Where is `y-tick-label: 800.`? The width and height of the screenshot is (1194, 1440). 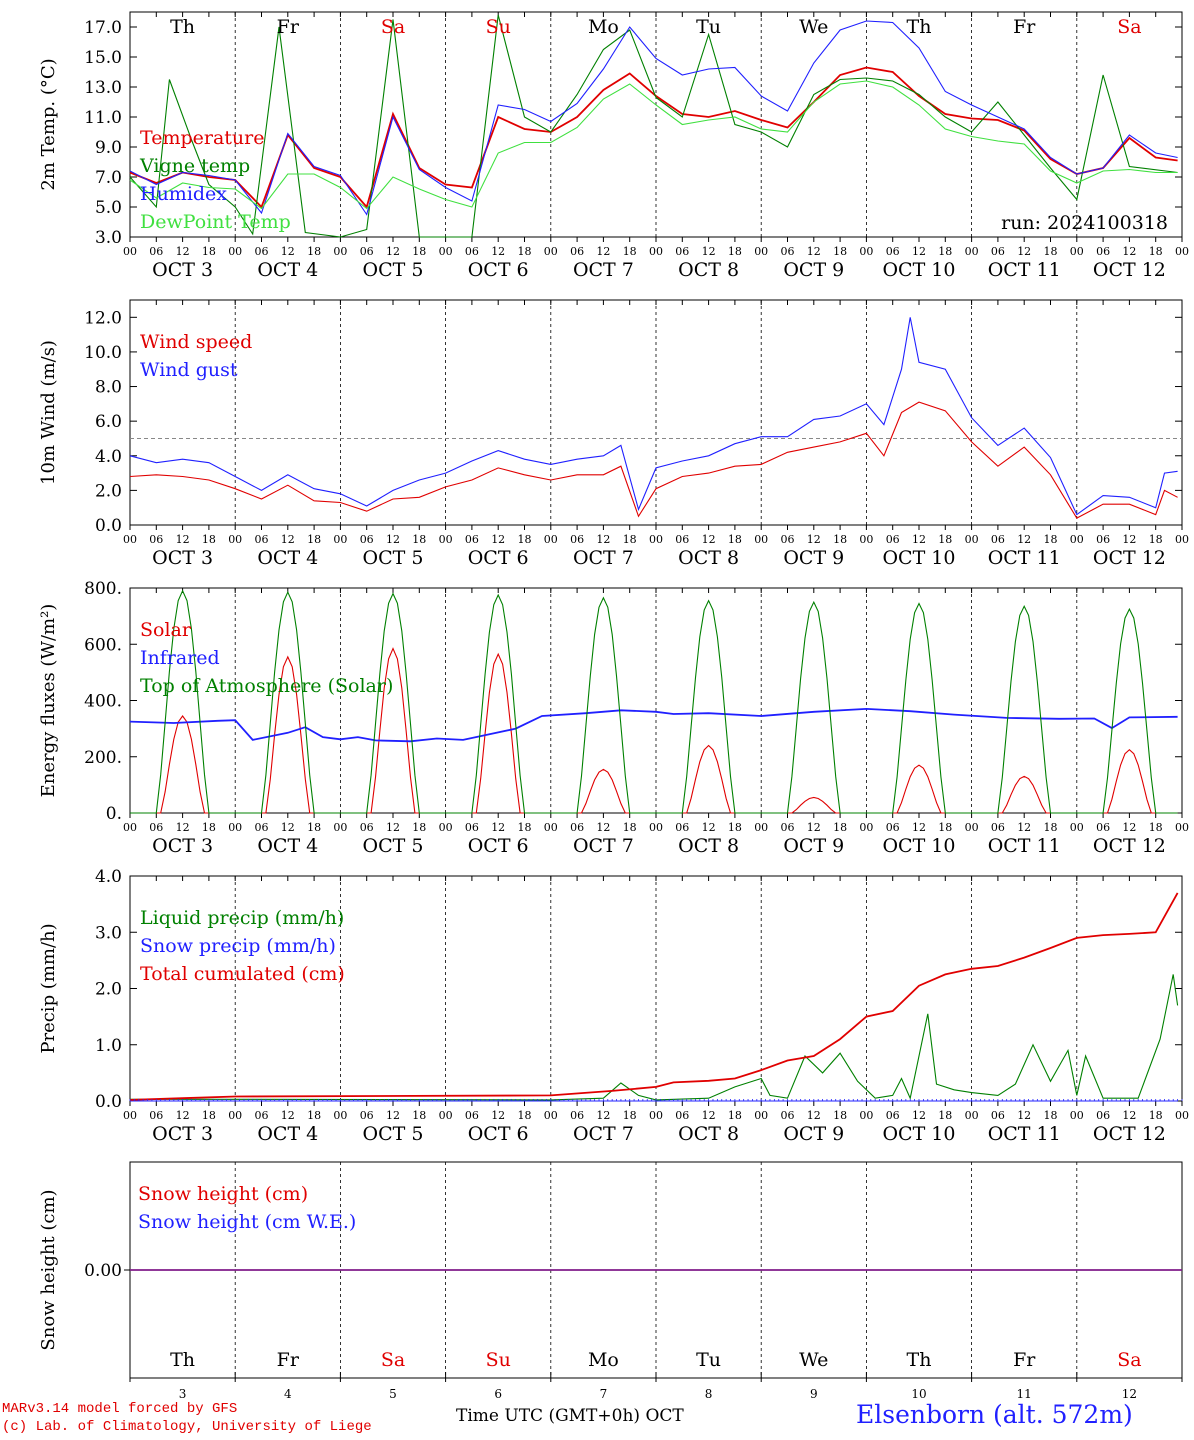
y-tick-label: 800. is located at coordinates (103, 589).